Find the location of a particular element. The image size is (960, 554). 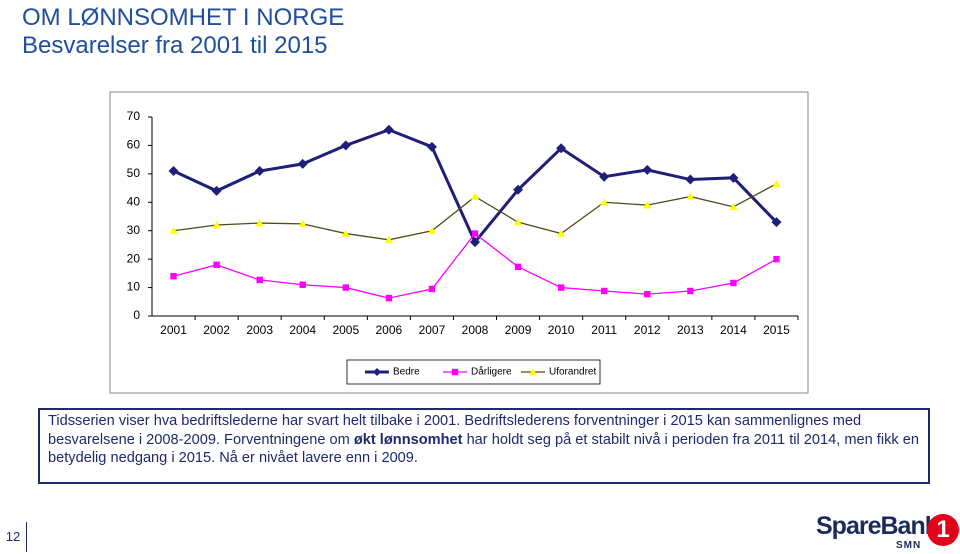

legend-label: Uforandret is located at coordinates (572, 372).